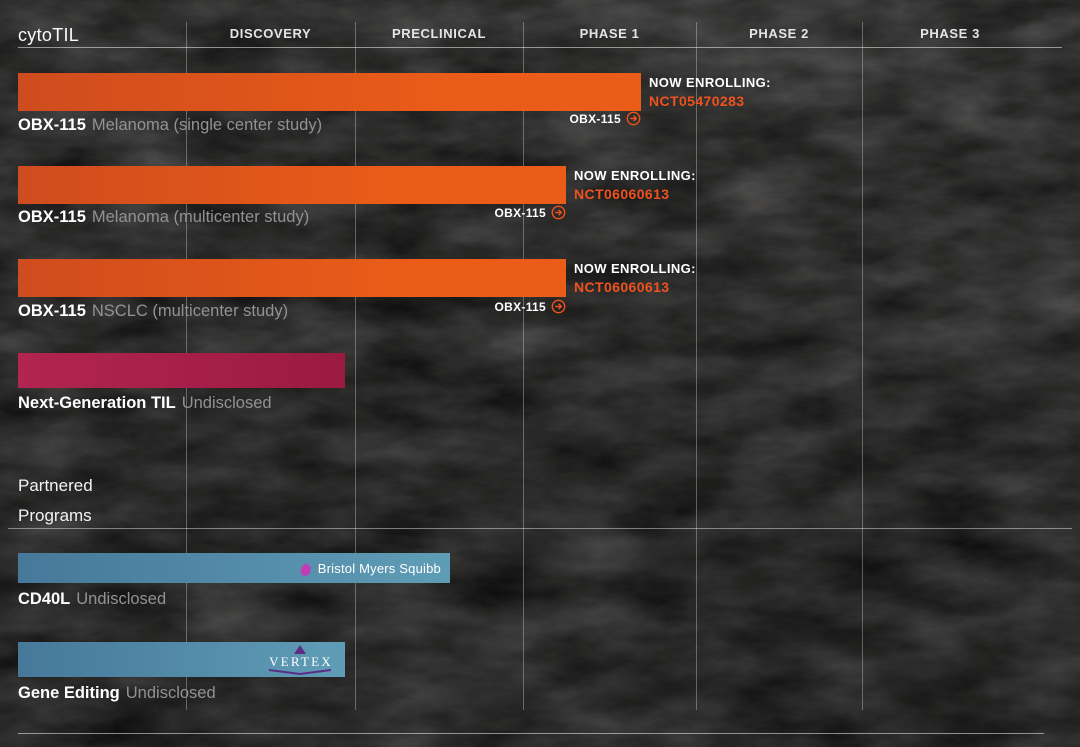 This screenshot has width=1080, height=747. I want to click on section-heading-line1: Partnered, so click(55, 485).